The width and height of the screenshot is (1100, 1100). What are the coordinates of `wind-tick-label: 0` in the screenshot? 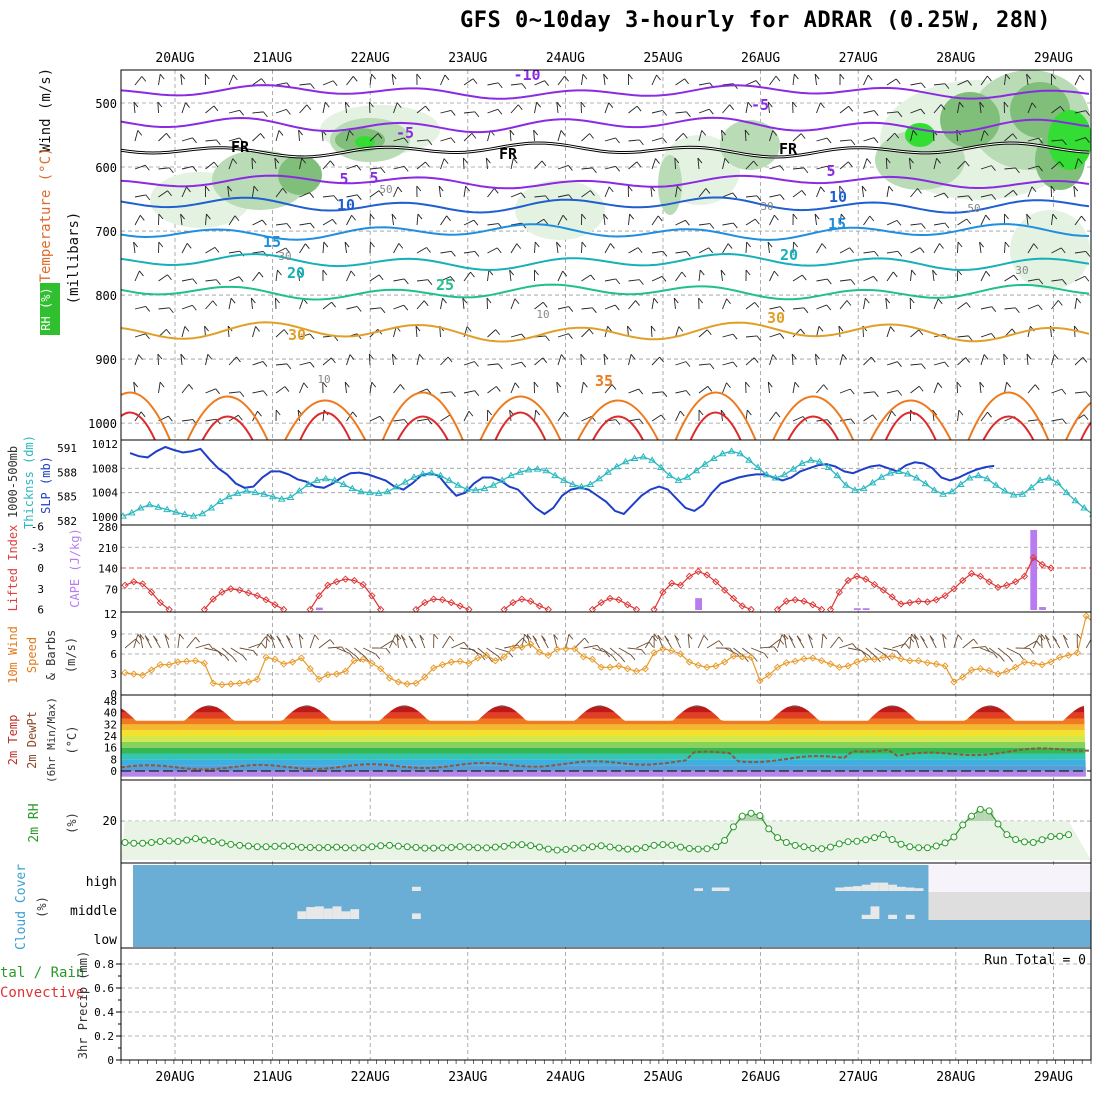 It's located at (113, 694).